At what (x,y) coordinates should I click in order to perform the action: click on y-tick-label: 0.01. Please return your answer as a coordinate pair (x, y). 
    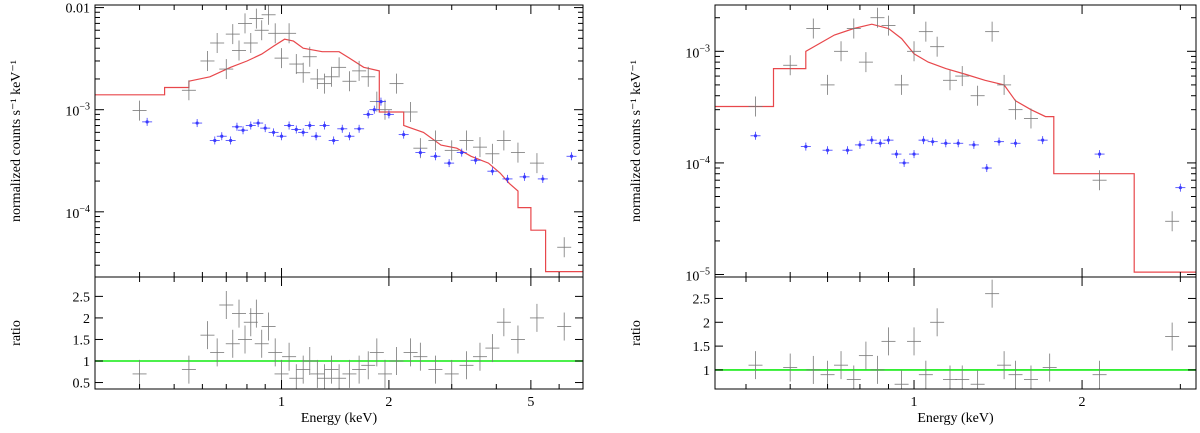
    Looking at the image, I should click on (78, 9).